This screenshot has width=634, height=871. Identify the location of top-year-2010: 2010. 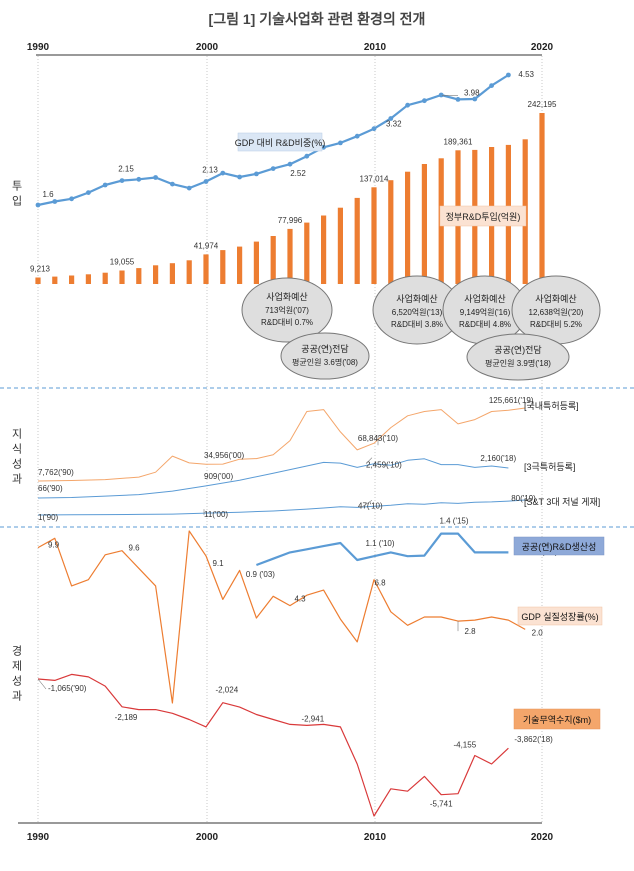
(375, 47).